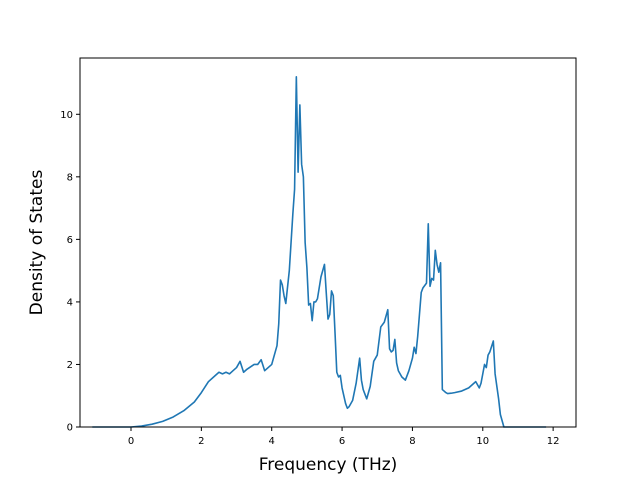  I want to click on y-tick-label: 4, so click(70, 302).